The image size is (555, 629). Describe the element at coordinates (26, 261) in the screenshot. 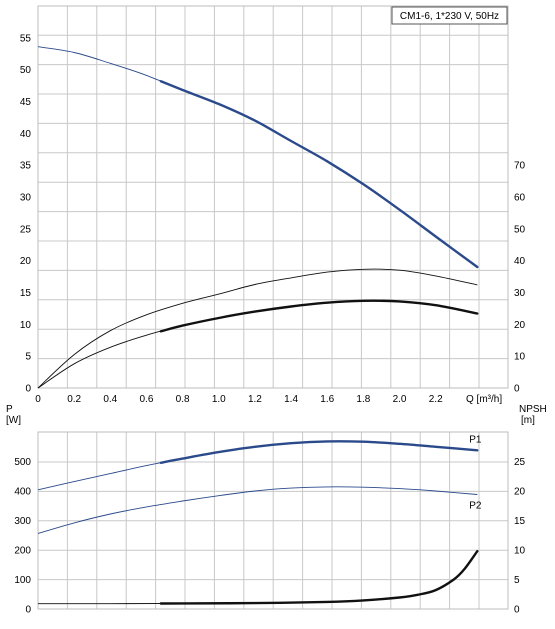

I see `y-tick-label: 20` at that location.